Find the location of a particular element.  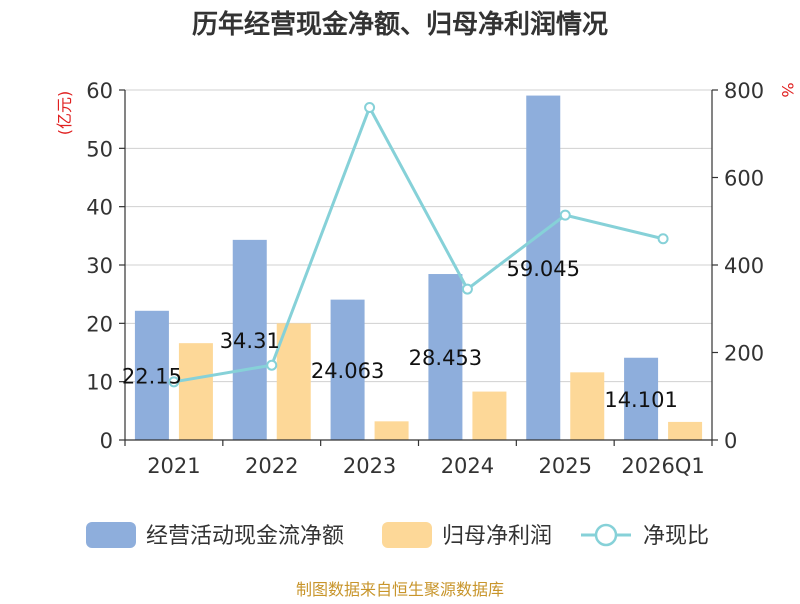

chart-title: 历年经营现金净额、归母净利润情况 is located at coordinates (400, 24).